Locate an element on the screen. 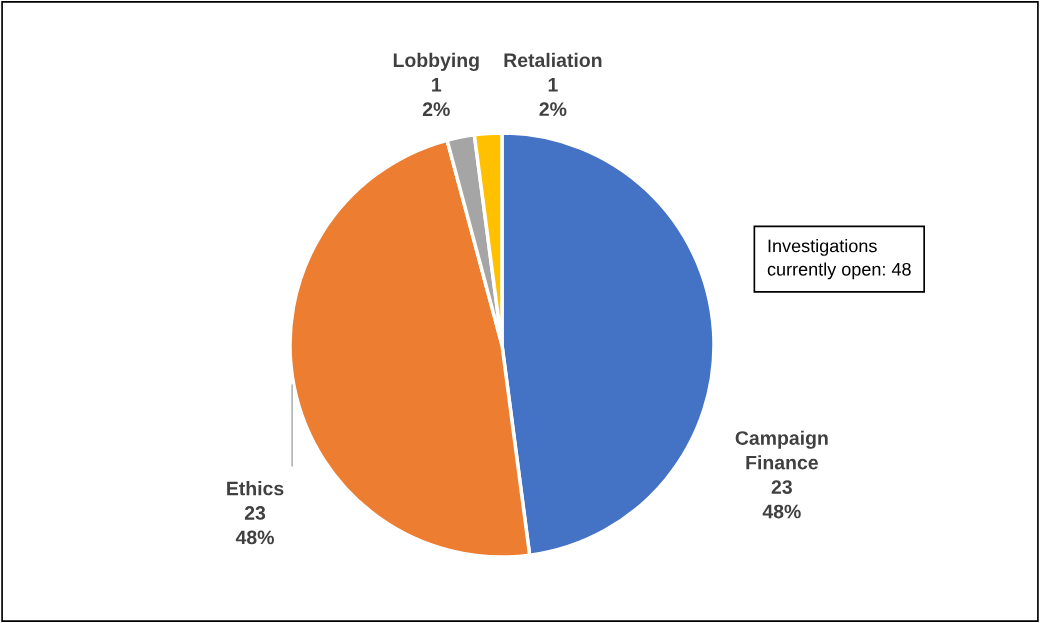 The height and width of the screenshot is (623, 1040). slice-label: Campaign Finance is located at coordinates (781, 450).